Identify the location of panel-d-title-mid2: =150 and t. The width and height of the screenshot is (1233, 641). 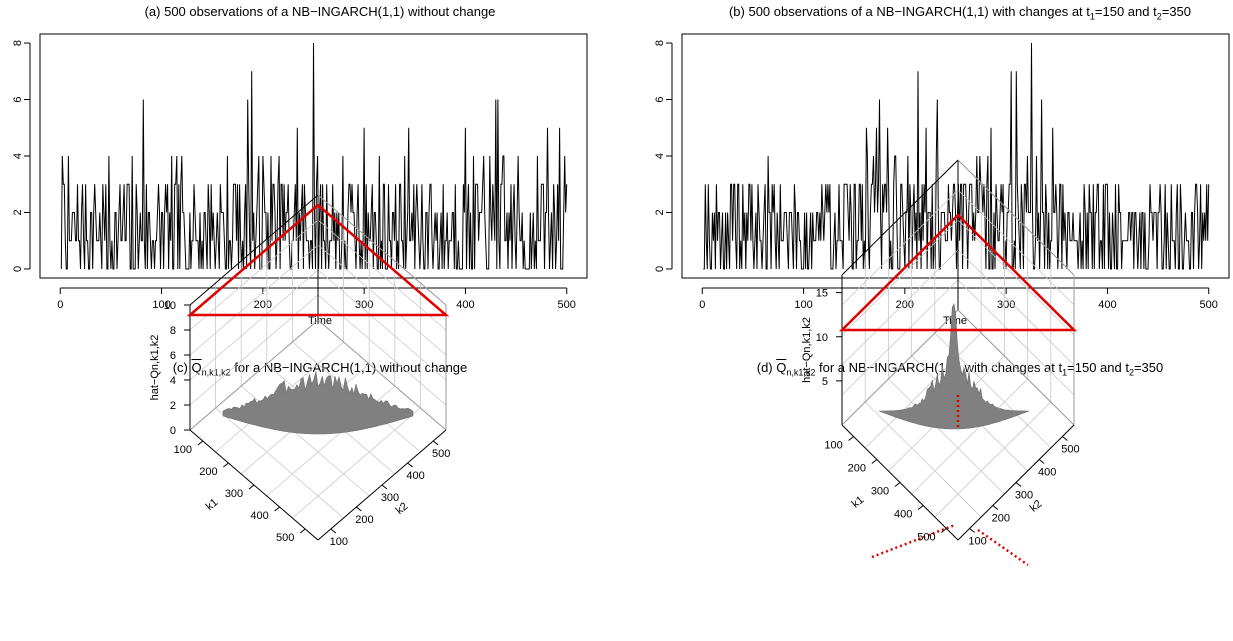
(1098, 367).